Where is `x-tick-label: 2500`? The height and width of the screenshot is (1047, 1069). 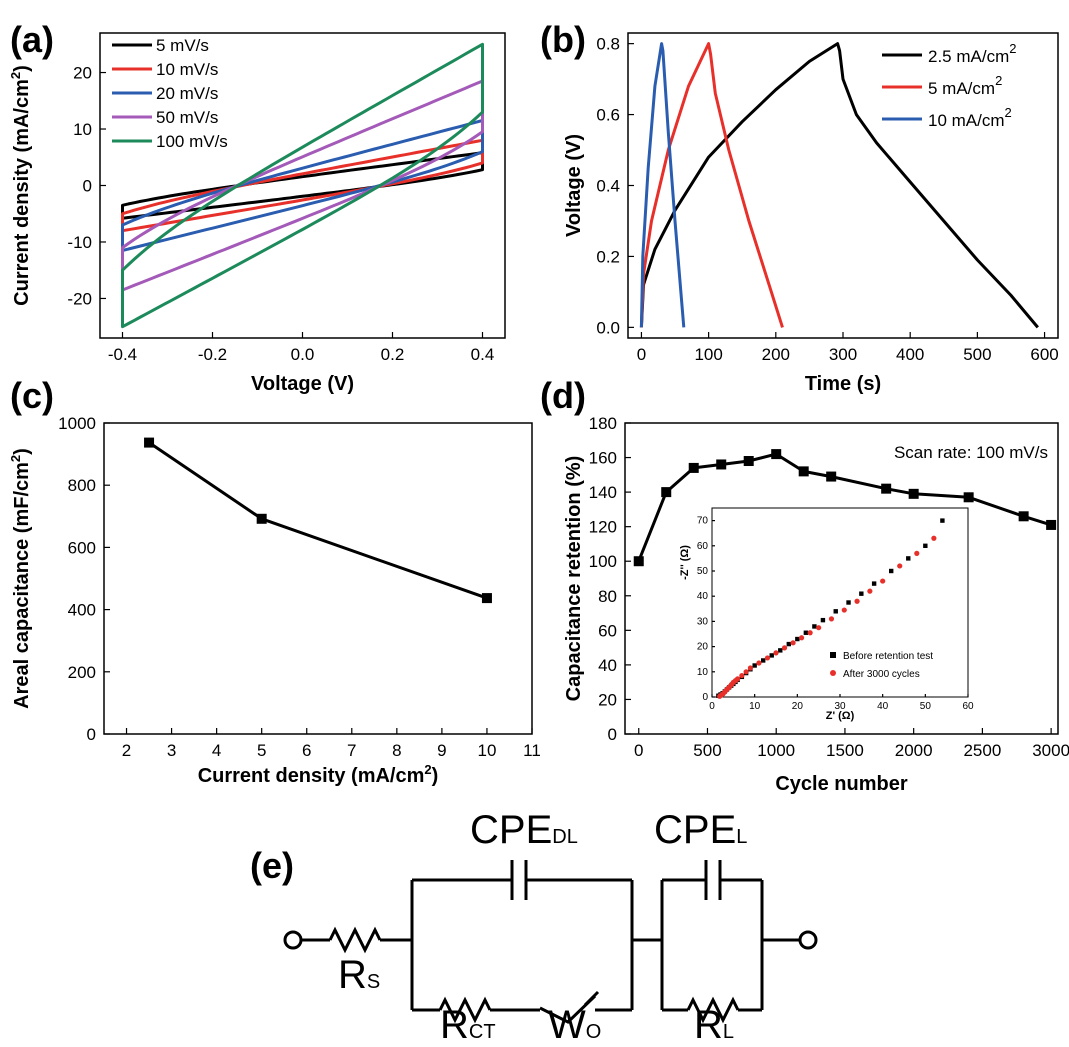
x-tick-label: 2500 is located at coordinates (982, 750).